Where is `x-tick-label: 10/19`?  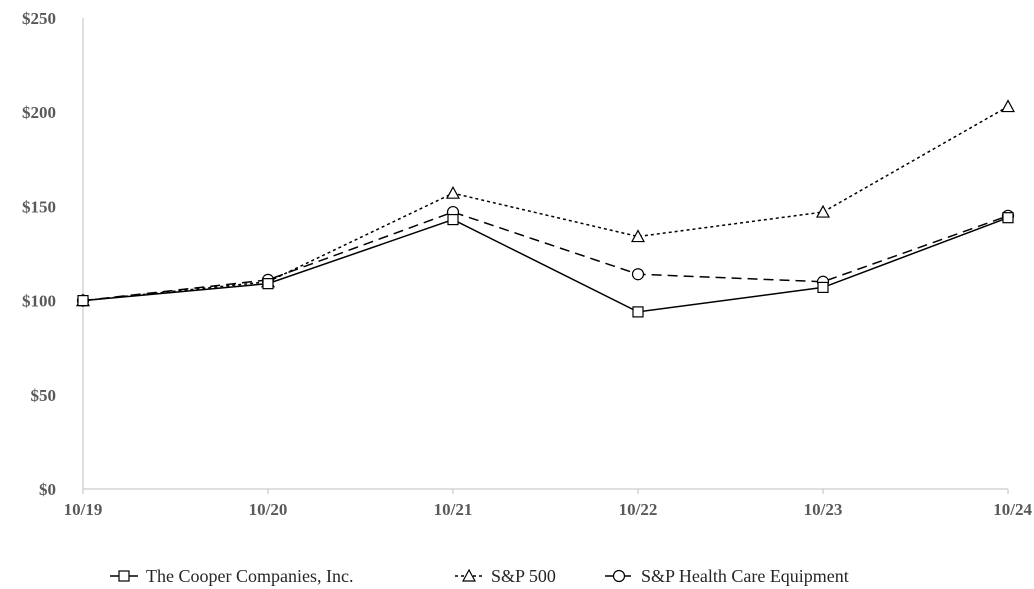 x-tick-label: 10/19 is located at coordinates (83, 509).